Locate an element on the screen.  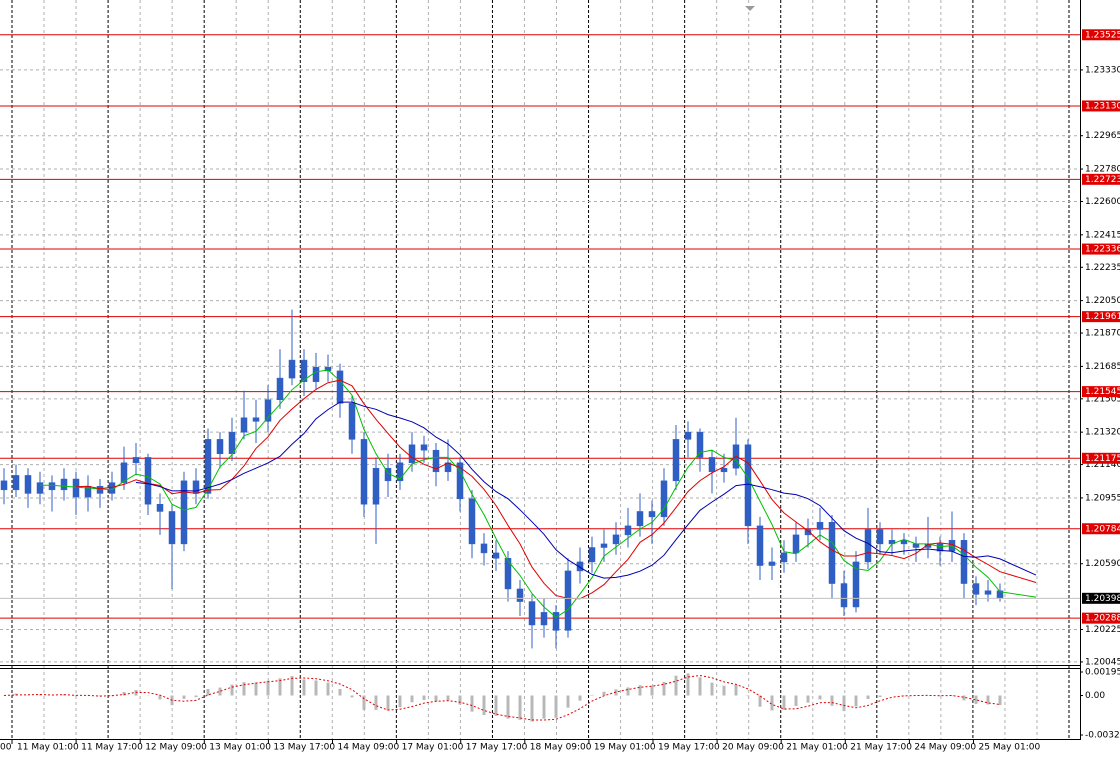
y-tick-label: 1.21505 is located at coordinates (1102, 399).